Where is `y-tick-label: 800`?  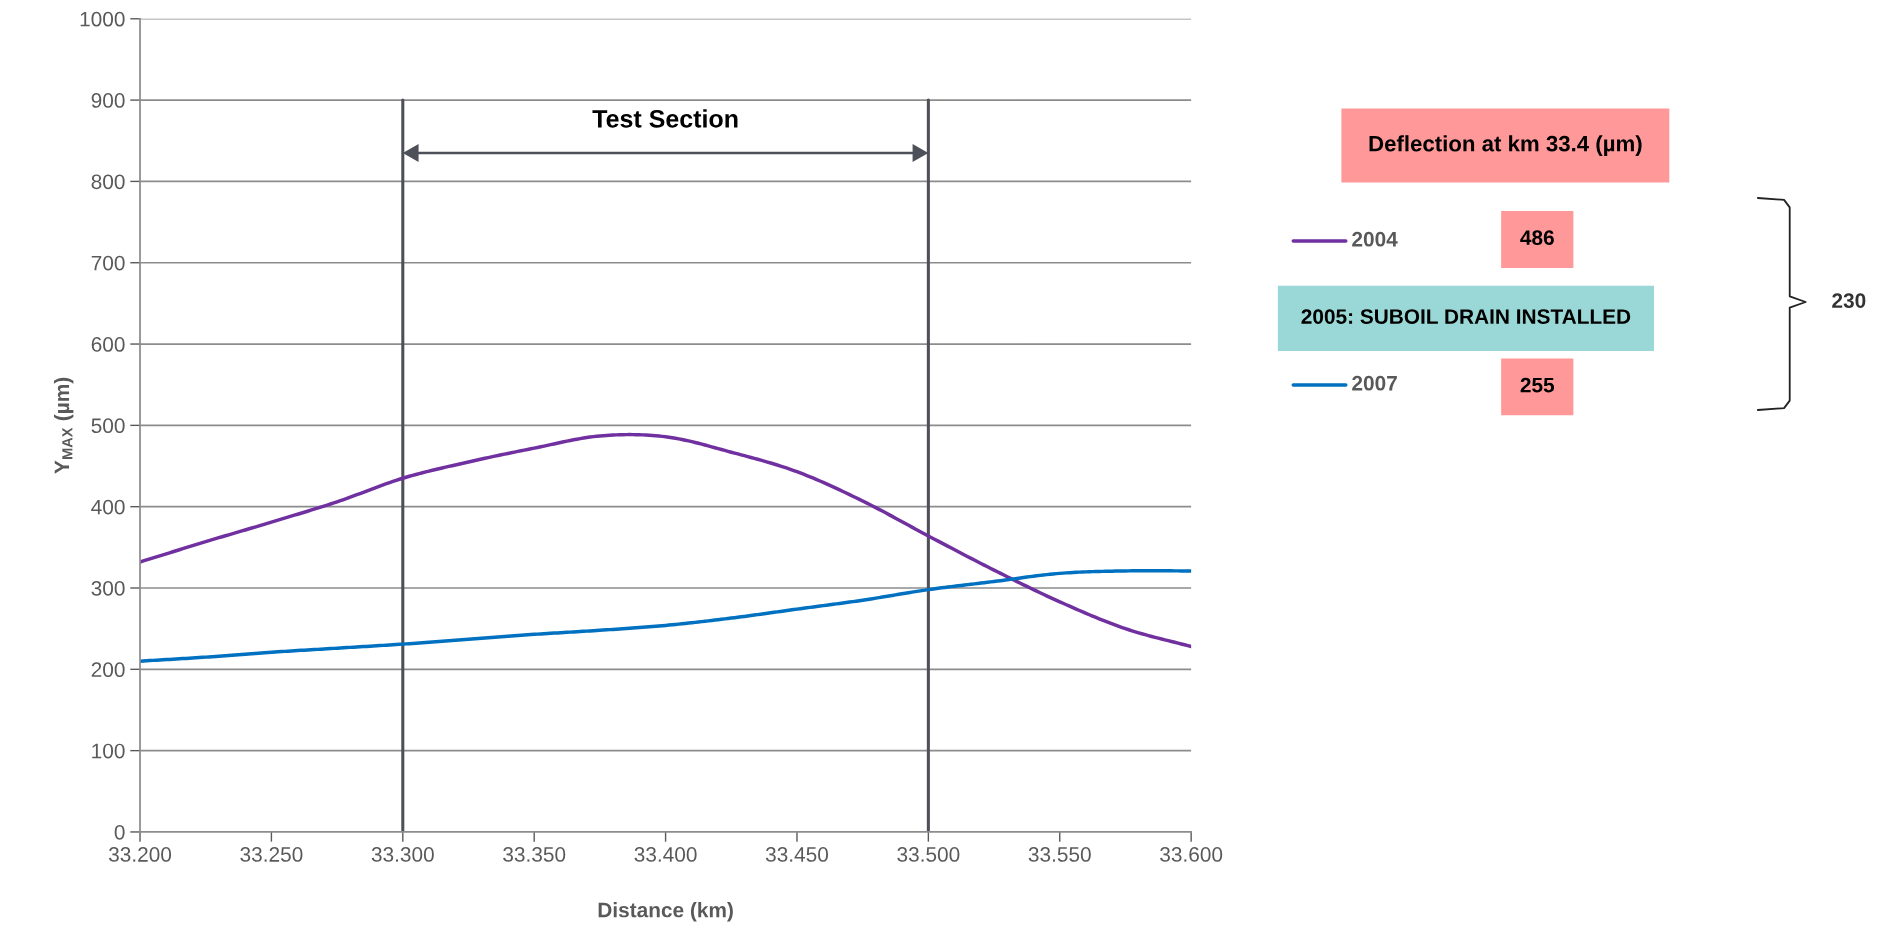 y-tick-label: 800 is located at coordinates (108, 182).